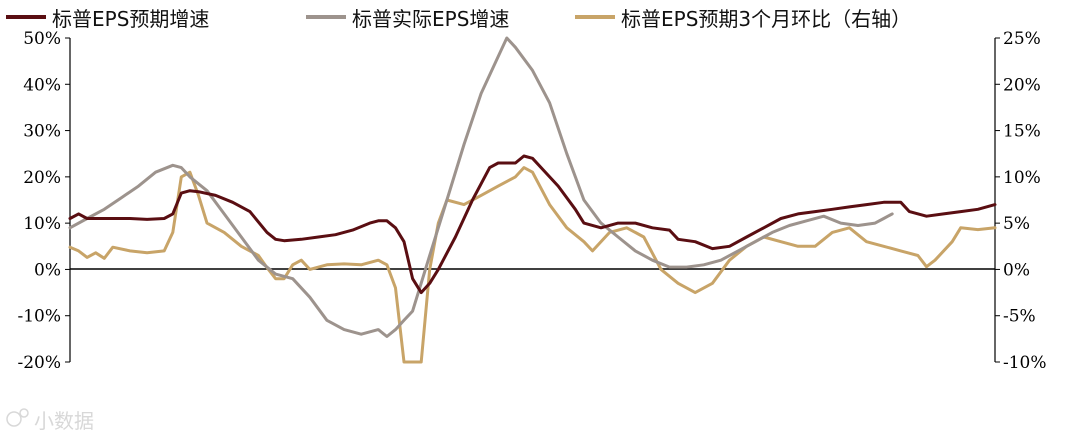  Describe the element at coordinates (131, 18) in the screenshot. I see `legend-label-expected-growth: 标普EPS预期增速` at that location.